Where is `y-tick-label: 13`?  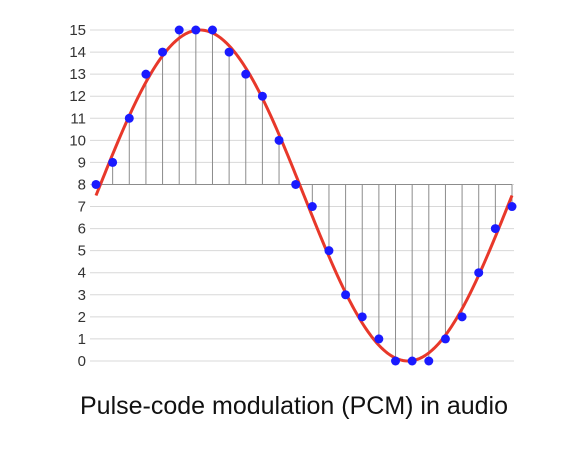 y-tick-label: 13 is located at coordinates (77, 74).